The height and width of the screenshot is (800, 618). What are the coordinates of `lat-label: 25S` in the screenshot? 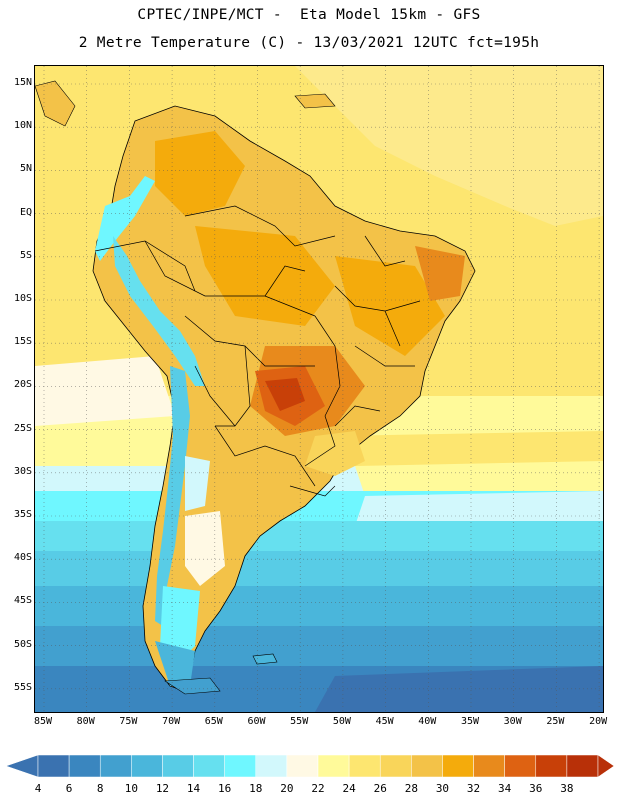 It's located at (22, 428).